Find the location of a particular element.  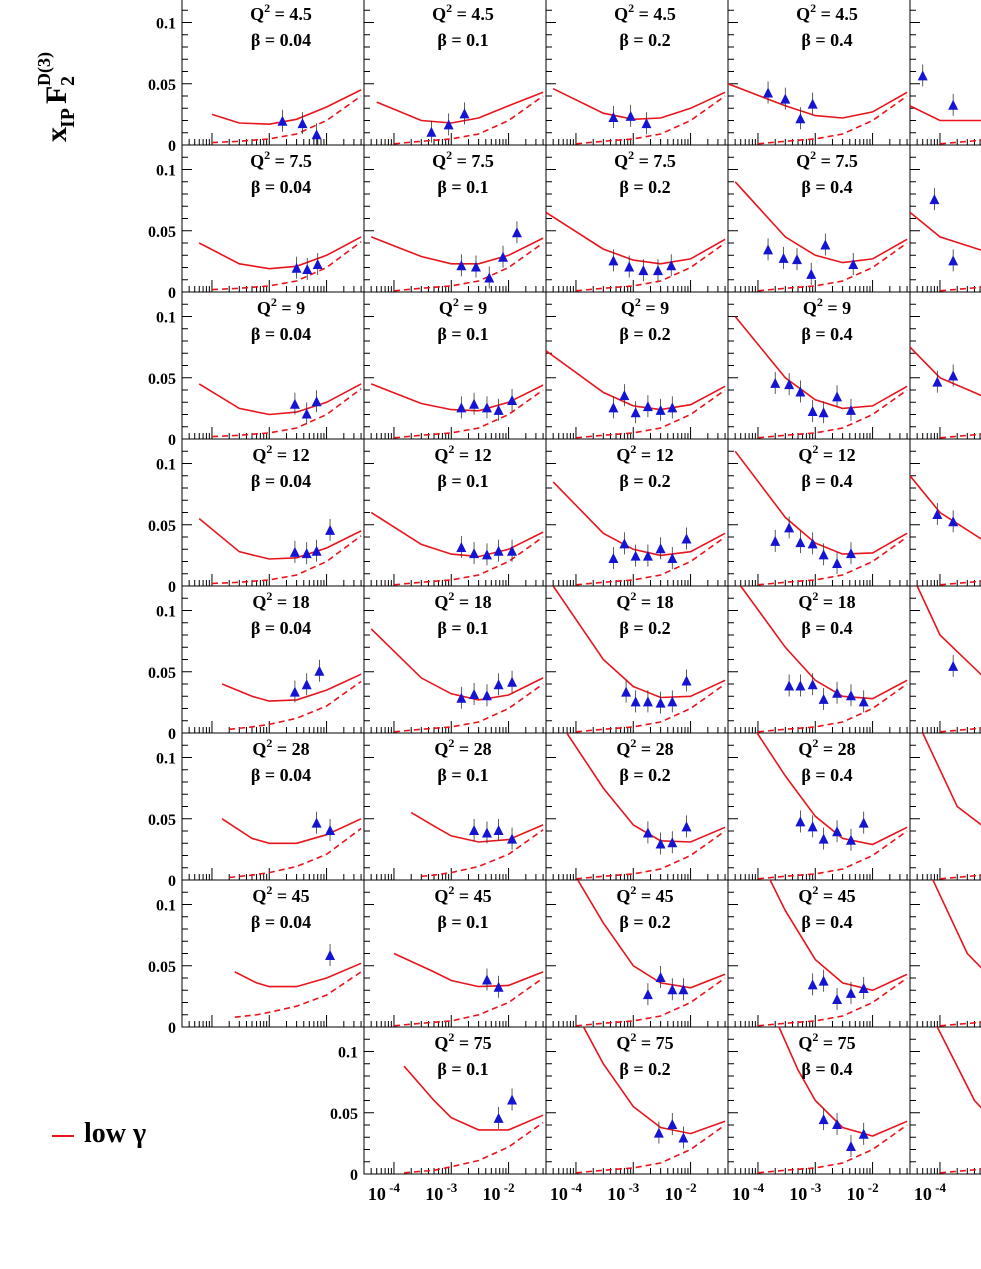

y-axis-title-main: F is located at coordinates (56, 95).